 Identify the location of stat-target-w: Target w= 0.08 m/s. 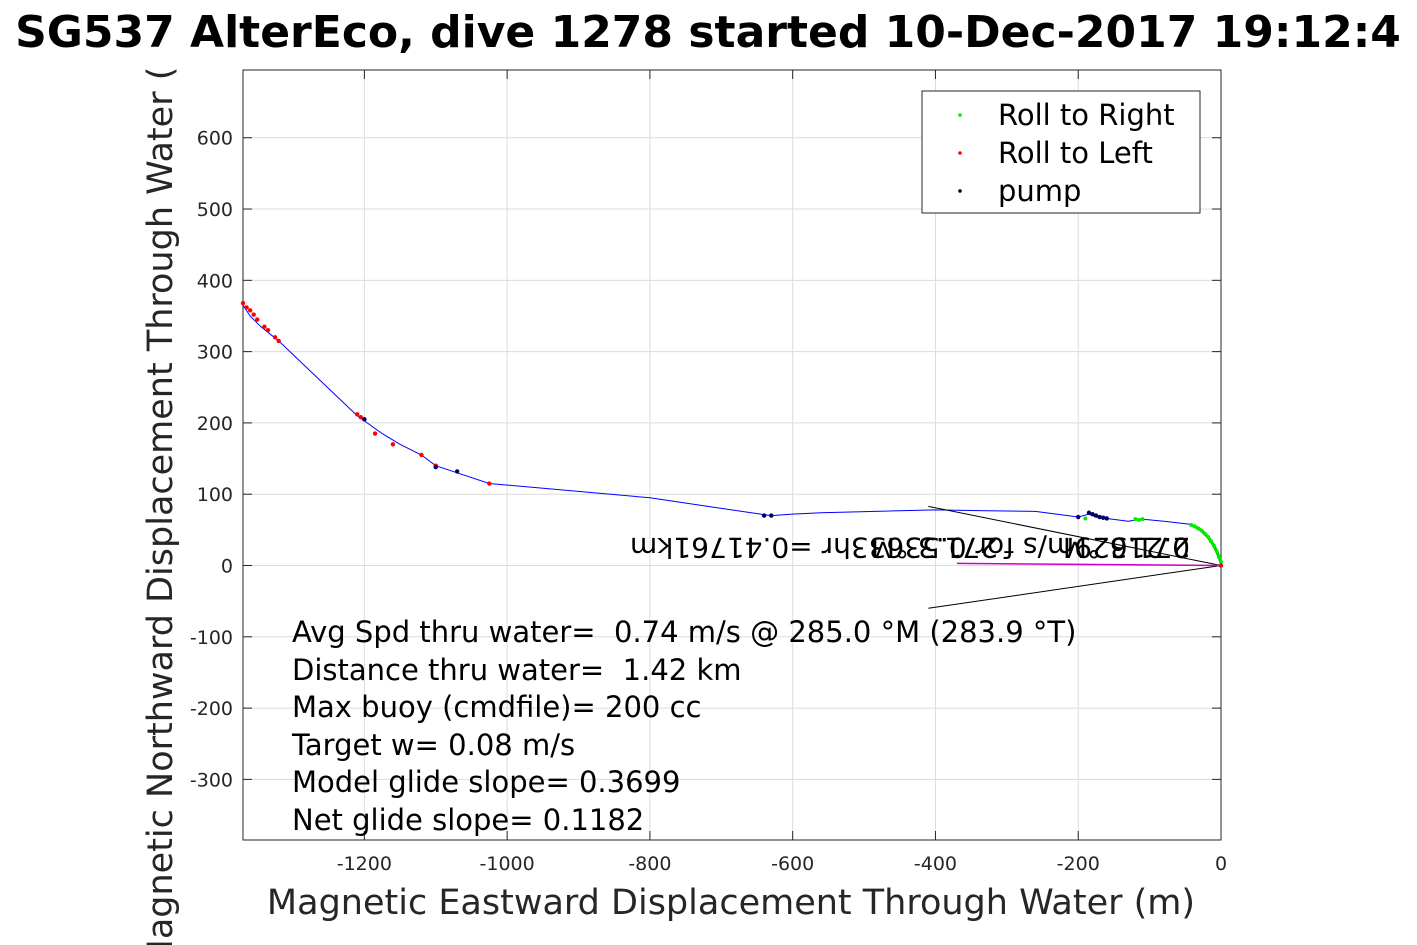
(433, 745).